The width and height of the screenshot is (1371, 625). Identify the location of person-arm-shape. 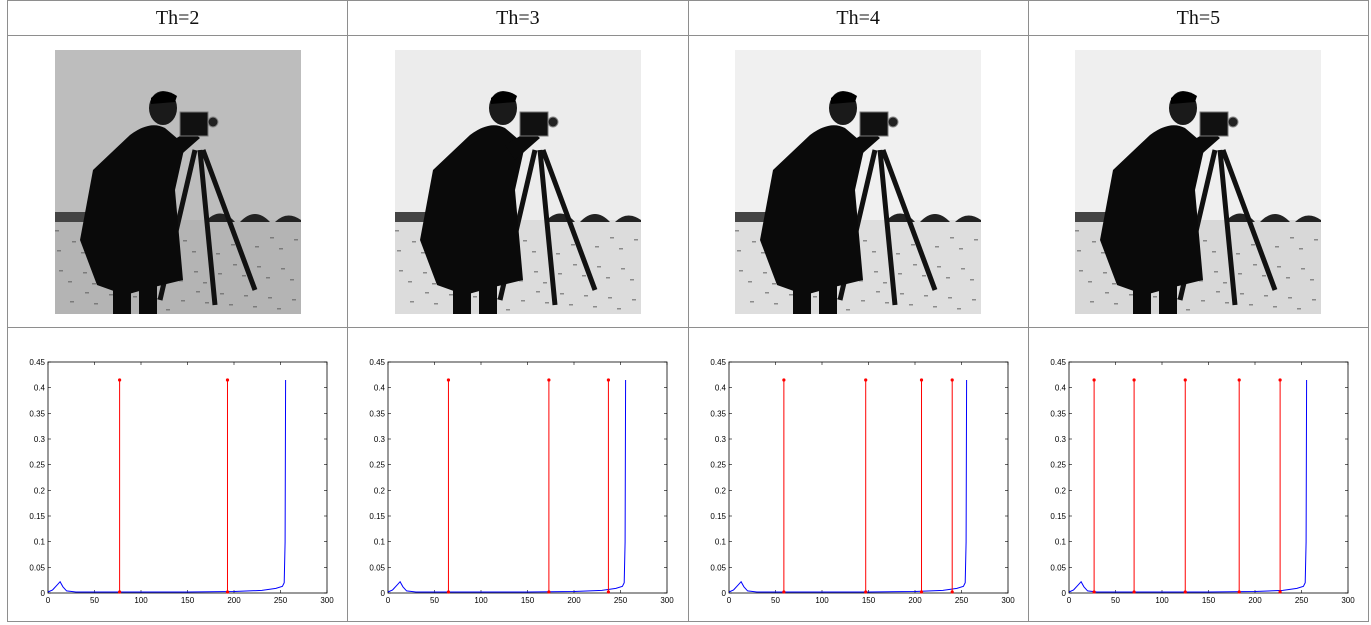
(522, 144).